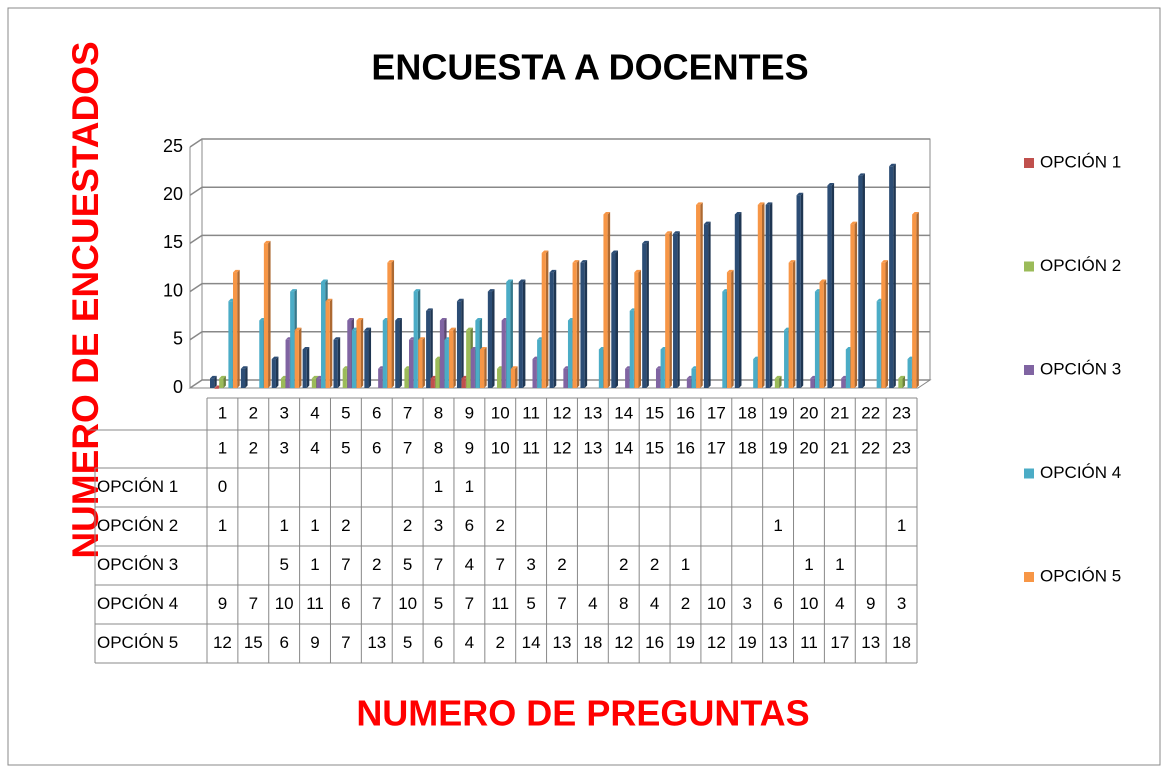 The width and height of the screenshot is (1169, 773). Describe the element at coordinates (747, 642) in the screenshot. I see `table-cell: 19` at that location.